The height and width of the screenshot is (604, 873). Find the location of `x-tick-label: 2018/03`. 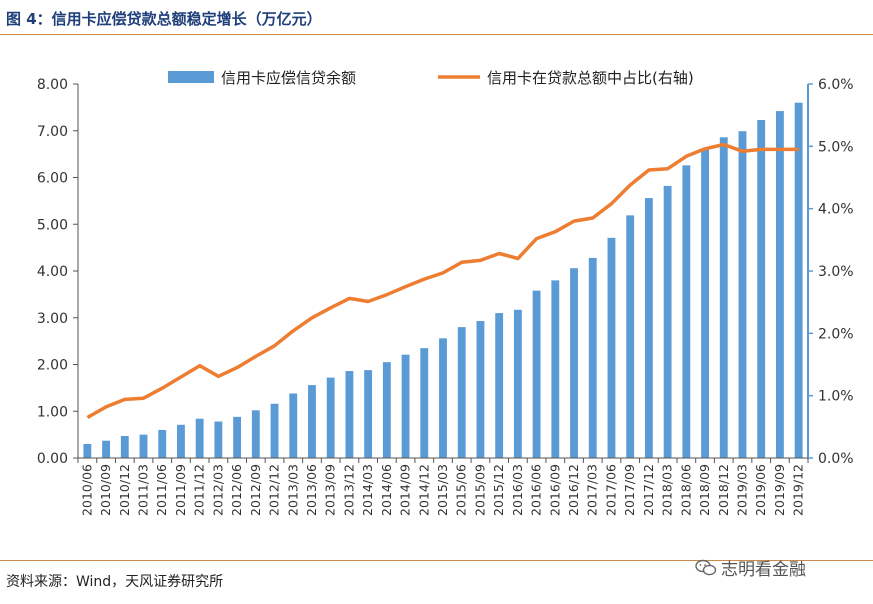

x-tick-label: 2018/03 is located at coordinates (667, 490).